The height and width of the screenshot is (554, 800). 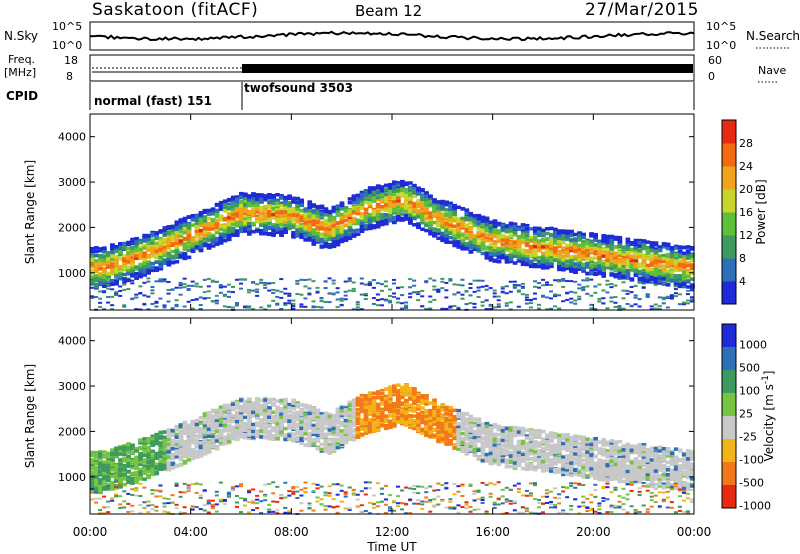 What do you see at coordinates (153, 101) in the screenshot?
I see `cpid-program-normal: normal (fast) 151` at bounding box center [153, 101].